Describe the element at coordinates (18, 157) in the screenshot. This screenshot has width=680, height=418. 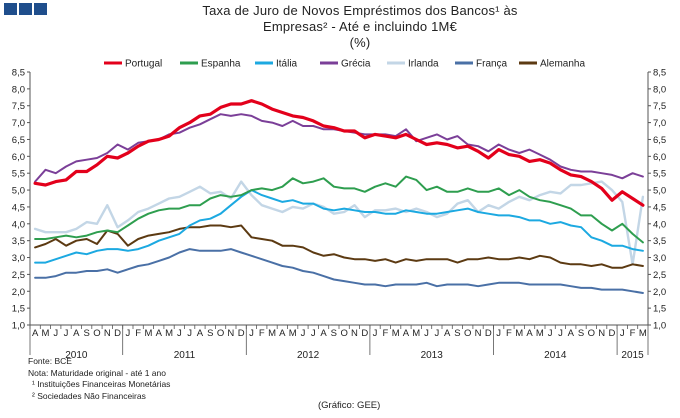
I see `y-tick-label: 6,0` at that location.